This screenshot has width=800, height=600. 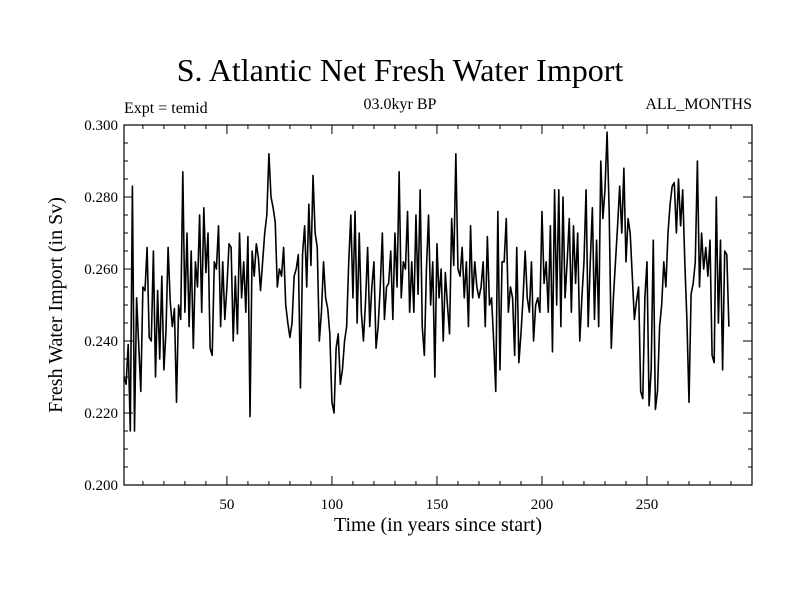 What do you see at coordinates (332, 505) in the screenshot?
I see `x-tick-label: 100` at bounding box center [332, 505].